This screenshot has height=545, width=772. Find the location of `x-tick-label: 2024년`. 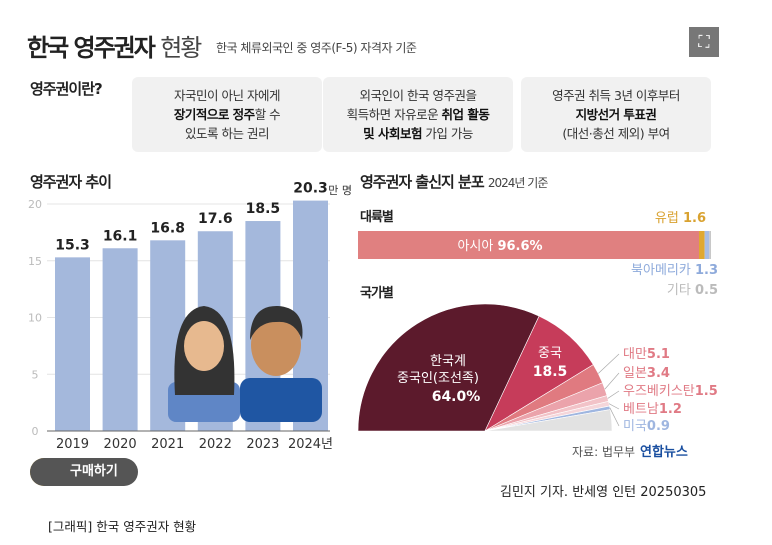

x-tick-label: 2024년 is located at coordinates (310, 444).